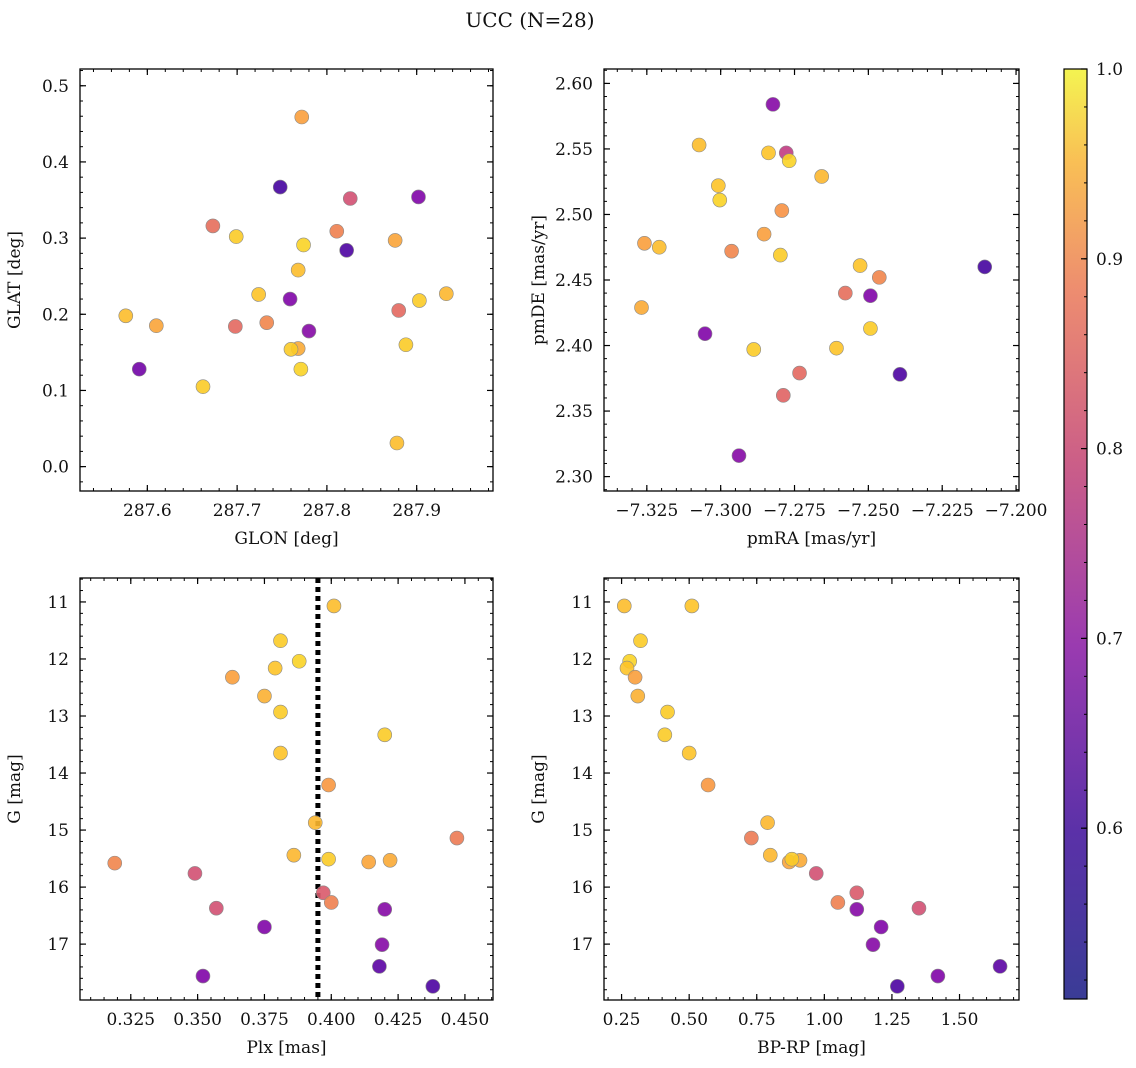 The image size is (1136, 1068). I want to click on colorbar-tick-label: 0.8, so click(1109, 450).